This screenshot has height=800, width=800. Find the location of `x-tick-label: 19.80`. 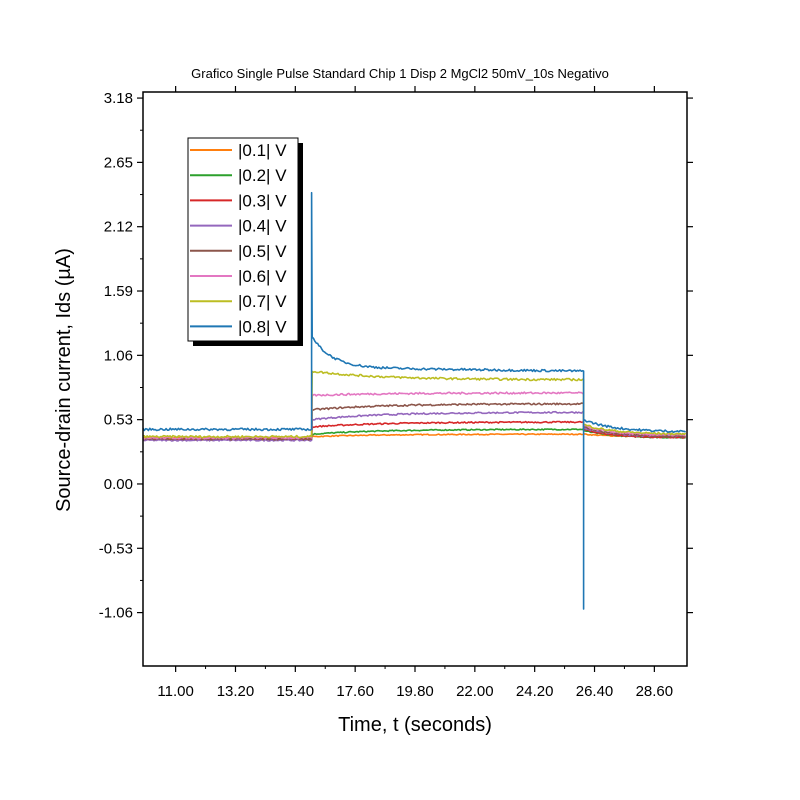

x-tick-label: 19.80 is located at coordinates (415, 691).